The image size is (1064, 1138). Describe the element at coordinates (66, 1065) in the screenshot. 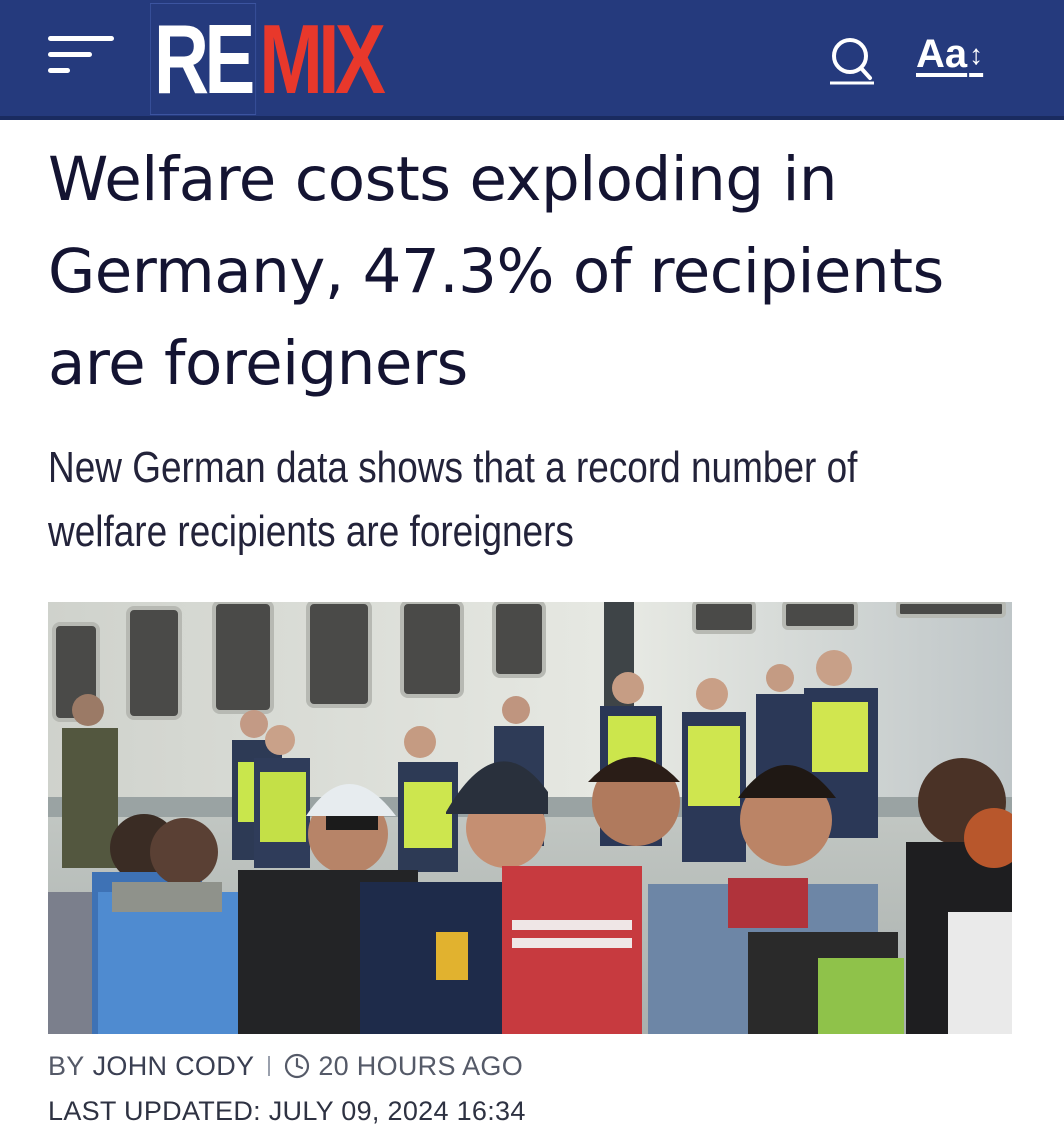

I see `byline-prefix: BY` at that location.